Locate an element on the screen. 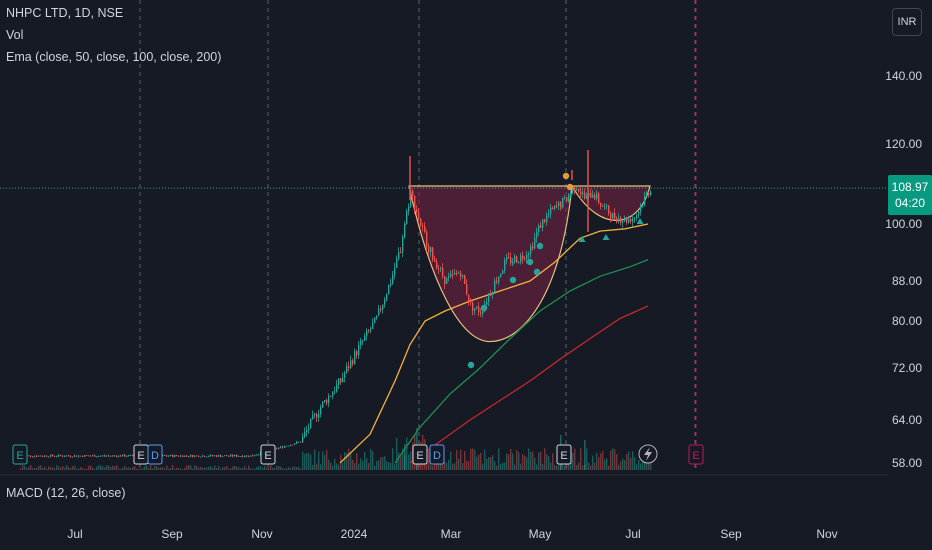 This screenshot has height=550, width=932. lightning-icon is located at coordinates (648, 454).